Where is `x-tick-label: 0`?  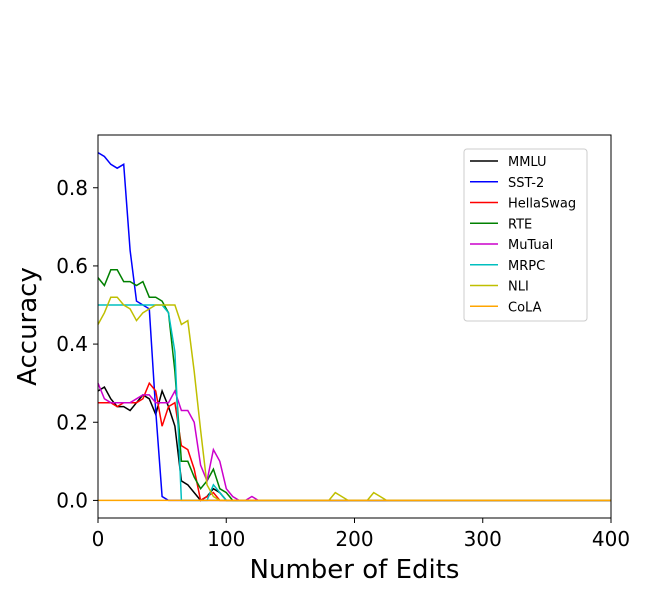 x-tick-label: 0 is located at coordinates (98, 539).